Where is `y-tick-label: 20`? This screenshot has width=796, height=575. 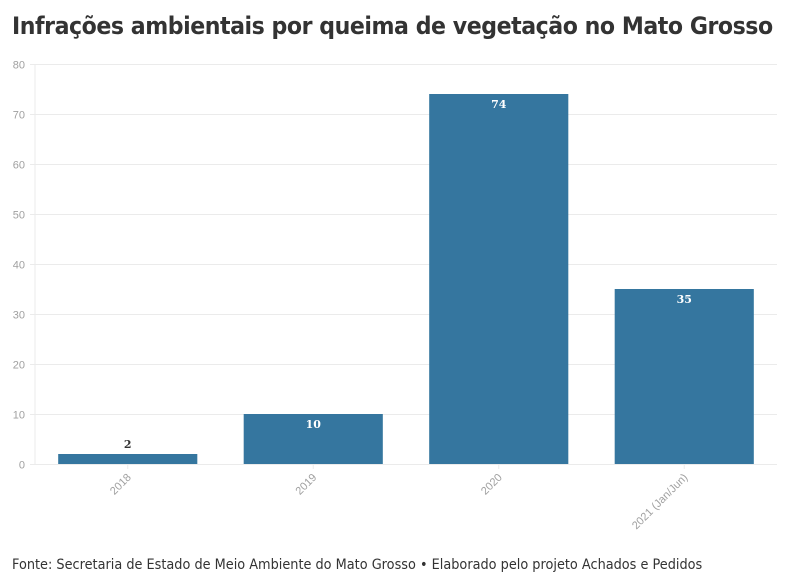 y-tick-label: 20 is located at coordinates (19, 366).